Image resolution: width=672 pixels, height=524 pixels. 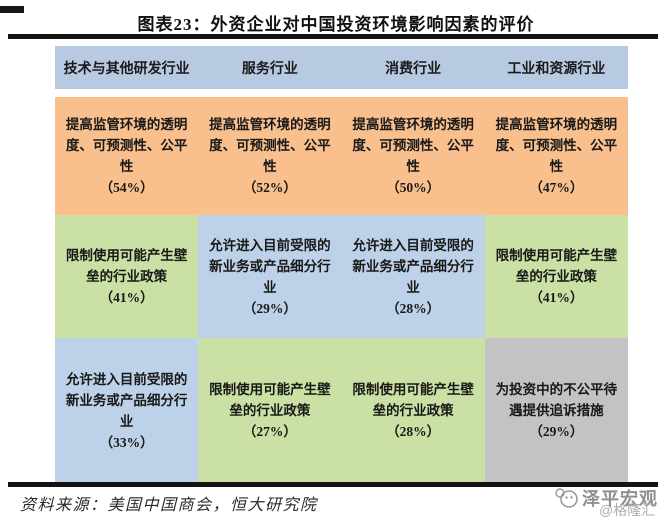 I want to click on source-note: 资料来源：美国中国商会，恒大研究院, so click(x=169, y=505).